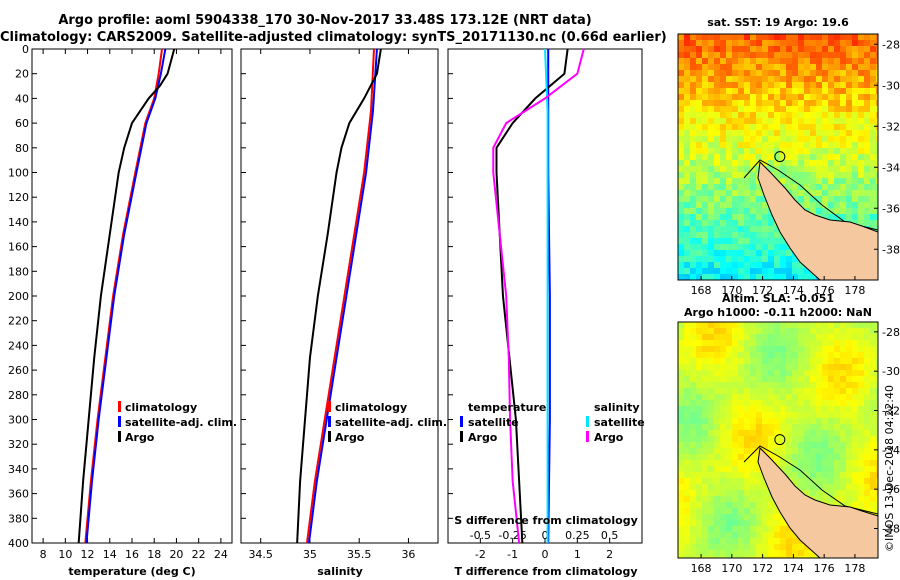  Describe the element at coordinates (126, 296) in the screenshot. I see `series-line-satellite-adj-clim-` at that location.